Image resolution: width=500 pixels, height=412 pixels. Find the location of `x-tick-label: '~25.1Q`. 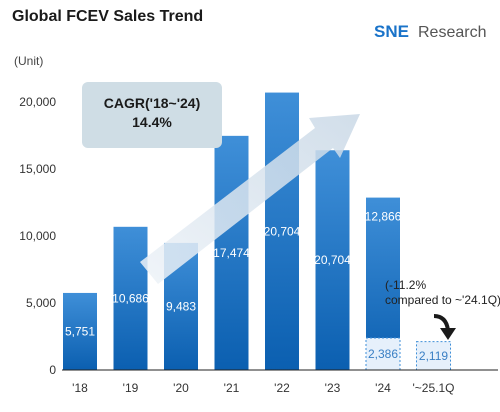

x-tick-label: '~25.1Q is located at coordinates (434, 388).